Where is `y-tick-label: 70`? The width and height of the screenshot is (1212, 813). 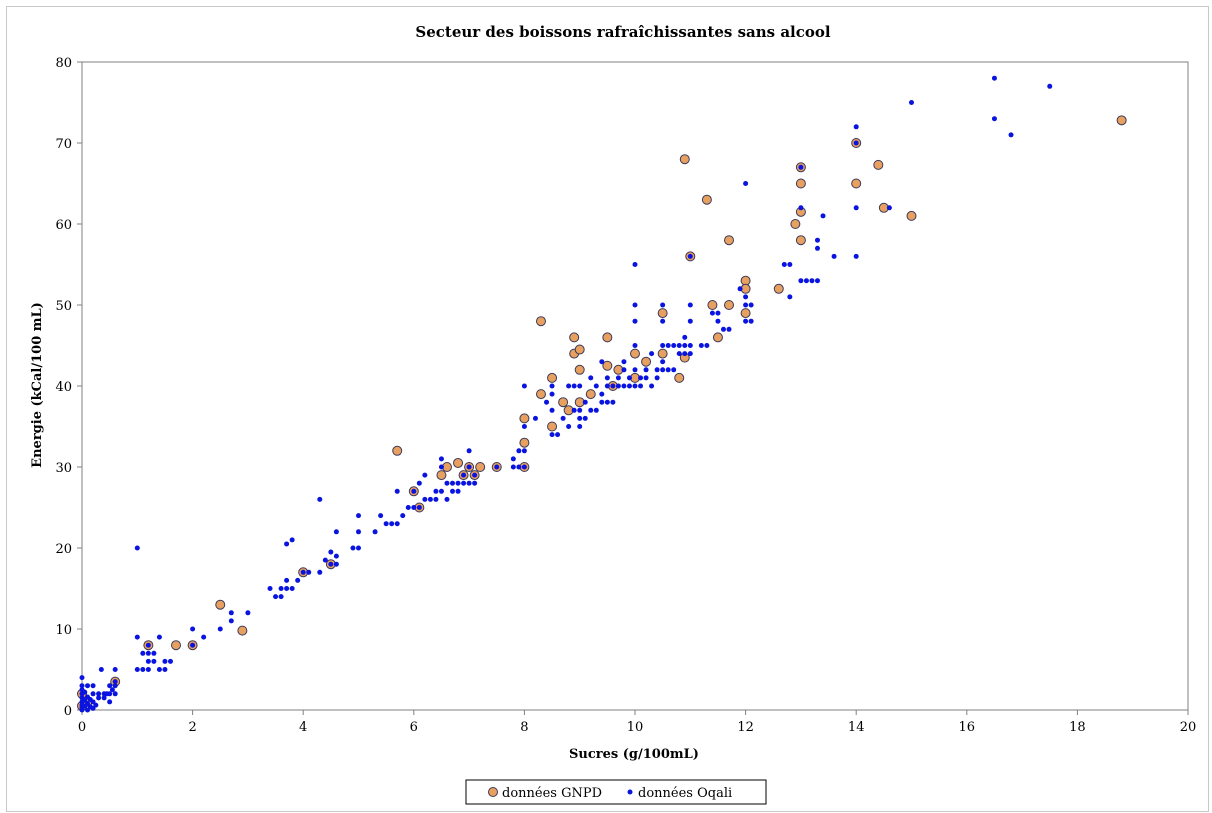 y-tick-label: 70 is located at coordinates (63, 144).